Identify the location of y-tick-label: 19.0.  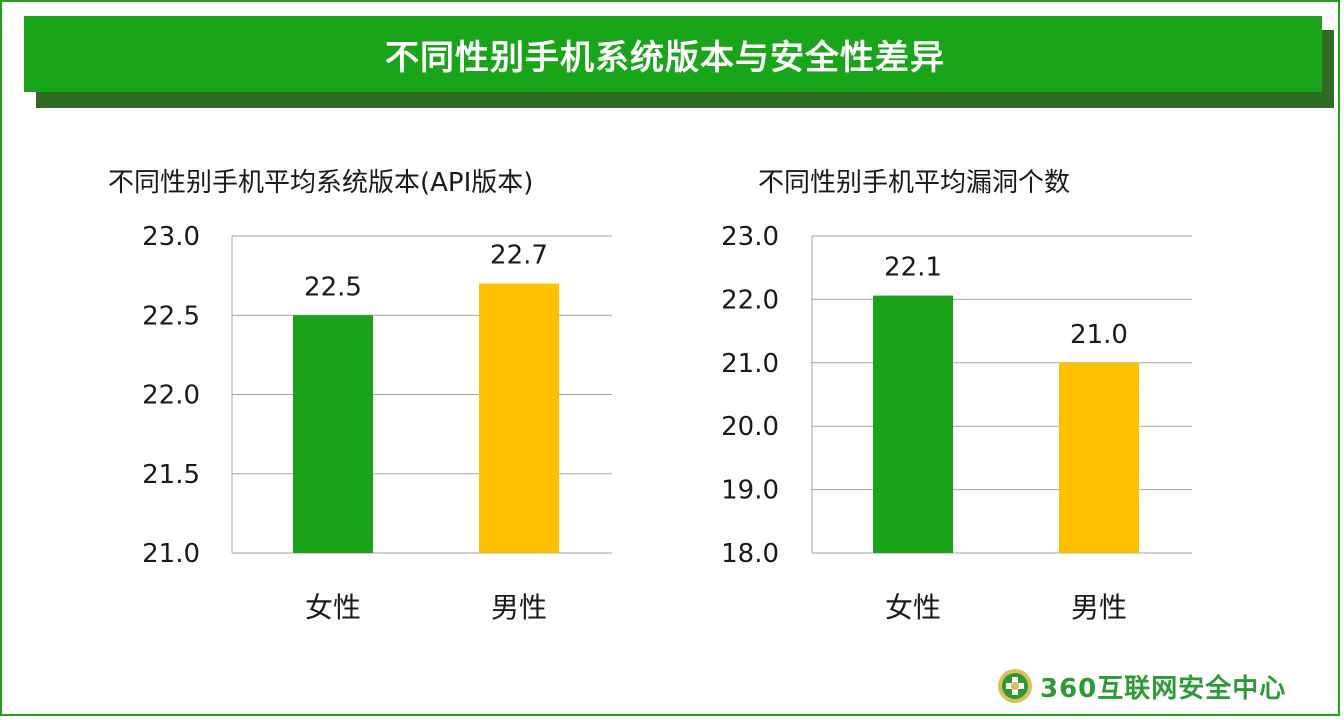
(750, 491).